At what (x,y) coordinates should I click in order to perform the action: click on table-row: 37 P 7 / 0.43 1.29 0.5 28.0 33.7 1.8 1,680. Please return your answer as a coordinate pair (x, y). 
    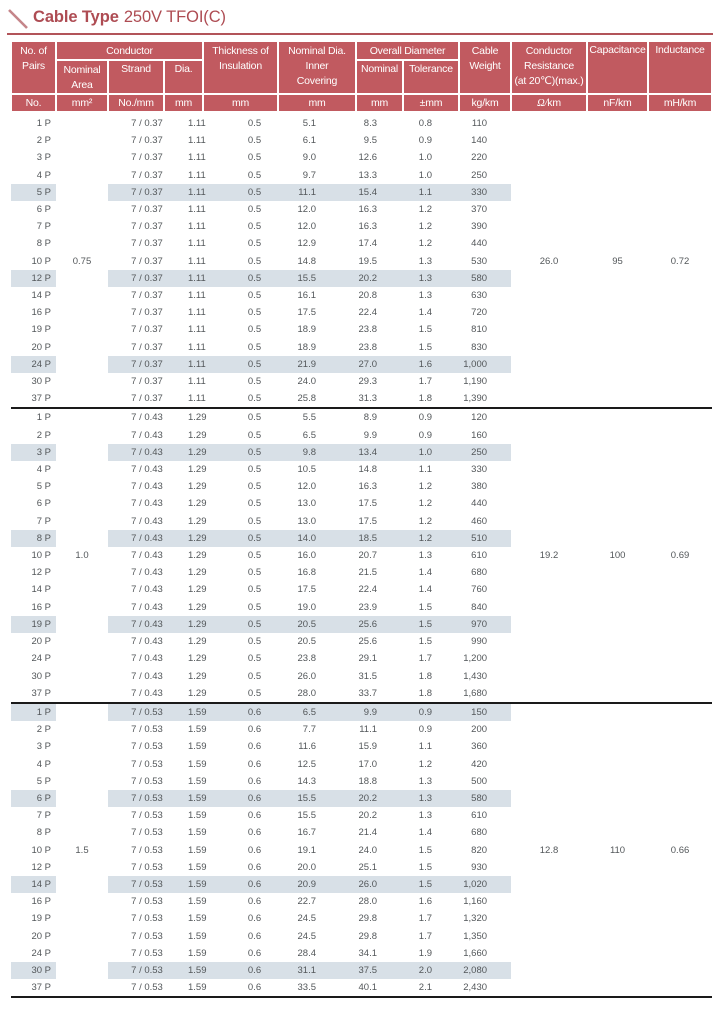
    Looking at the image, I should click on (361, 694).